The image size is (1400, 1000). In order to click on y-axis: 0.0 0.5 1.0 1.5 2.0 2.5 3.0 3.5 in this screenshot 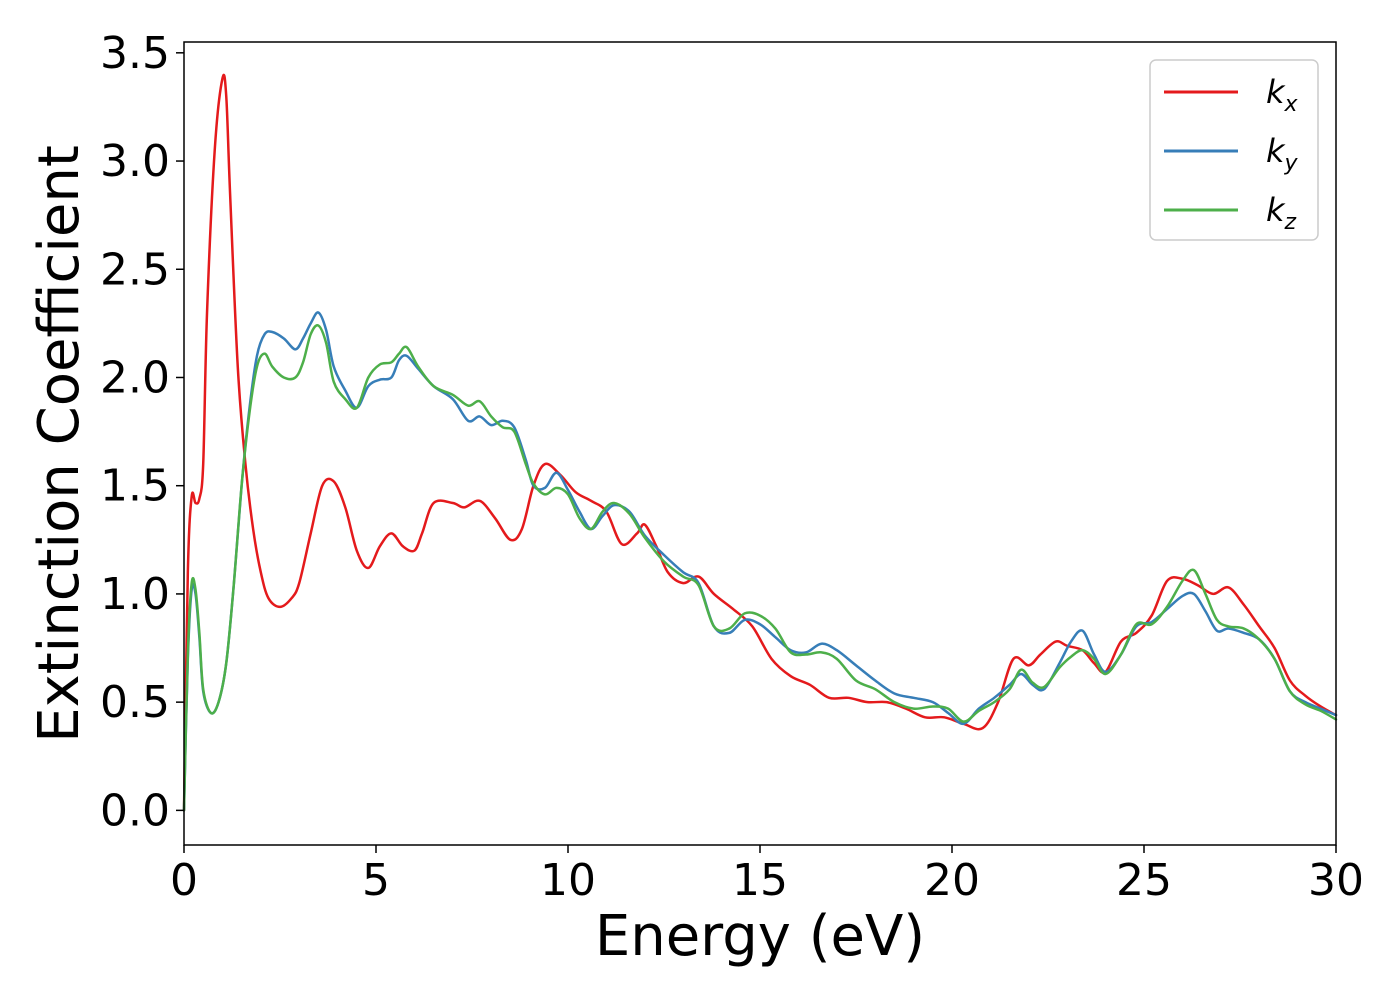, I will do `click(142, 432)`.